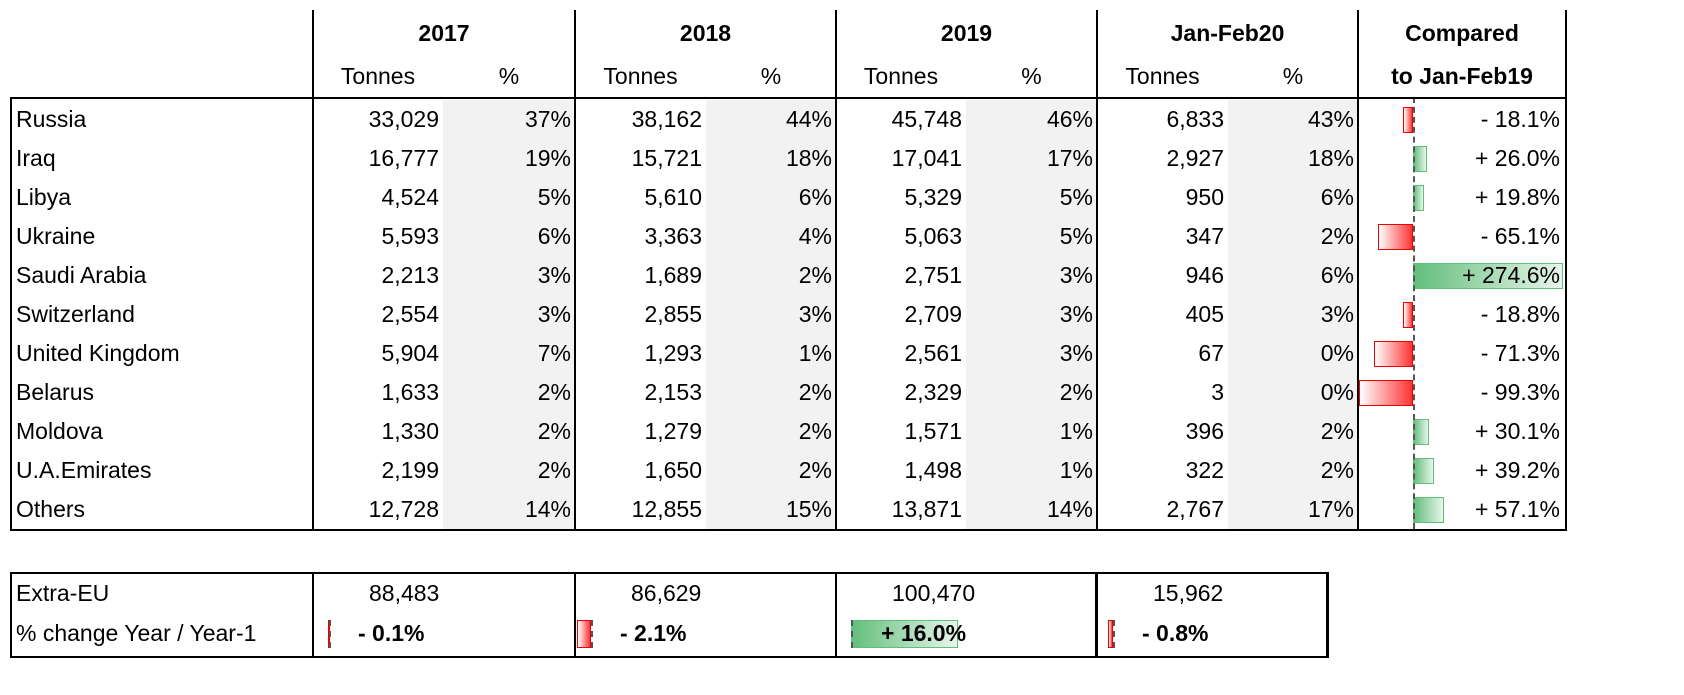  What do you see at coordinates (1337, 392) in the screenshot?
I see `cell: 0%` at bounding box center [1337, 392].